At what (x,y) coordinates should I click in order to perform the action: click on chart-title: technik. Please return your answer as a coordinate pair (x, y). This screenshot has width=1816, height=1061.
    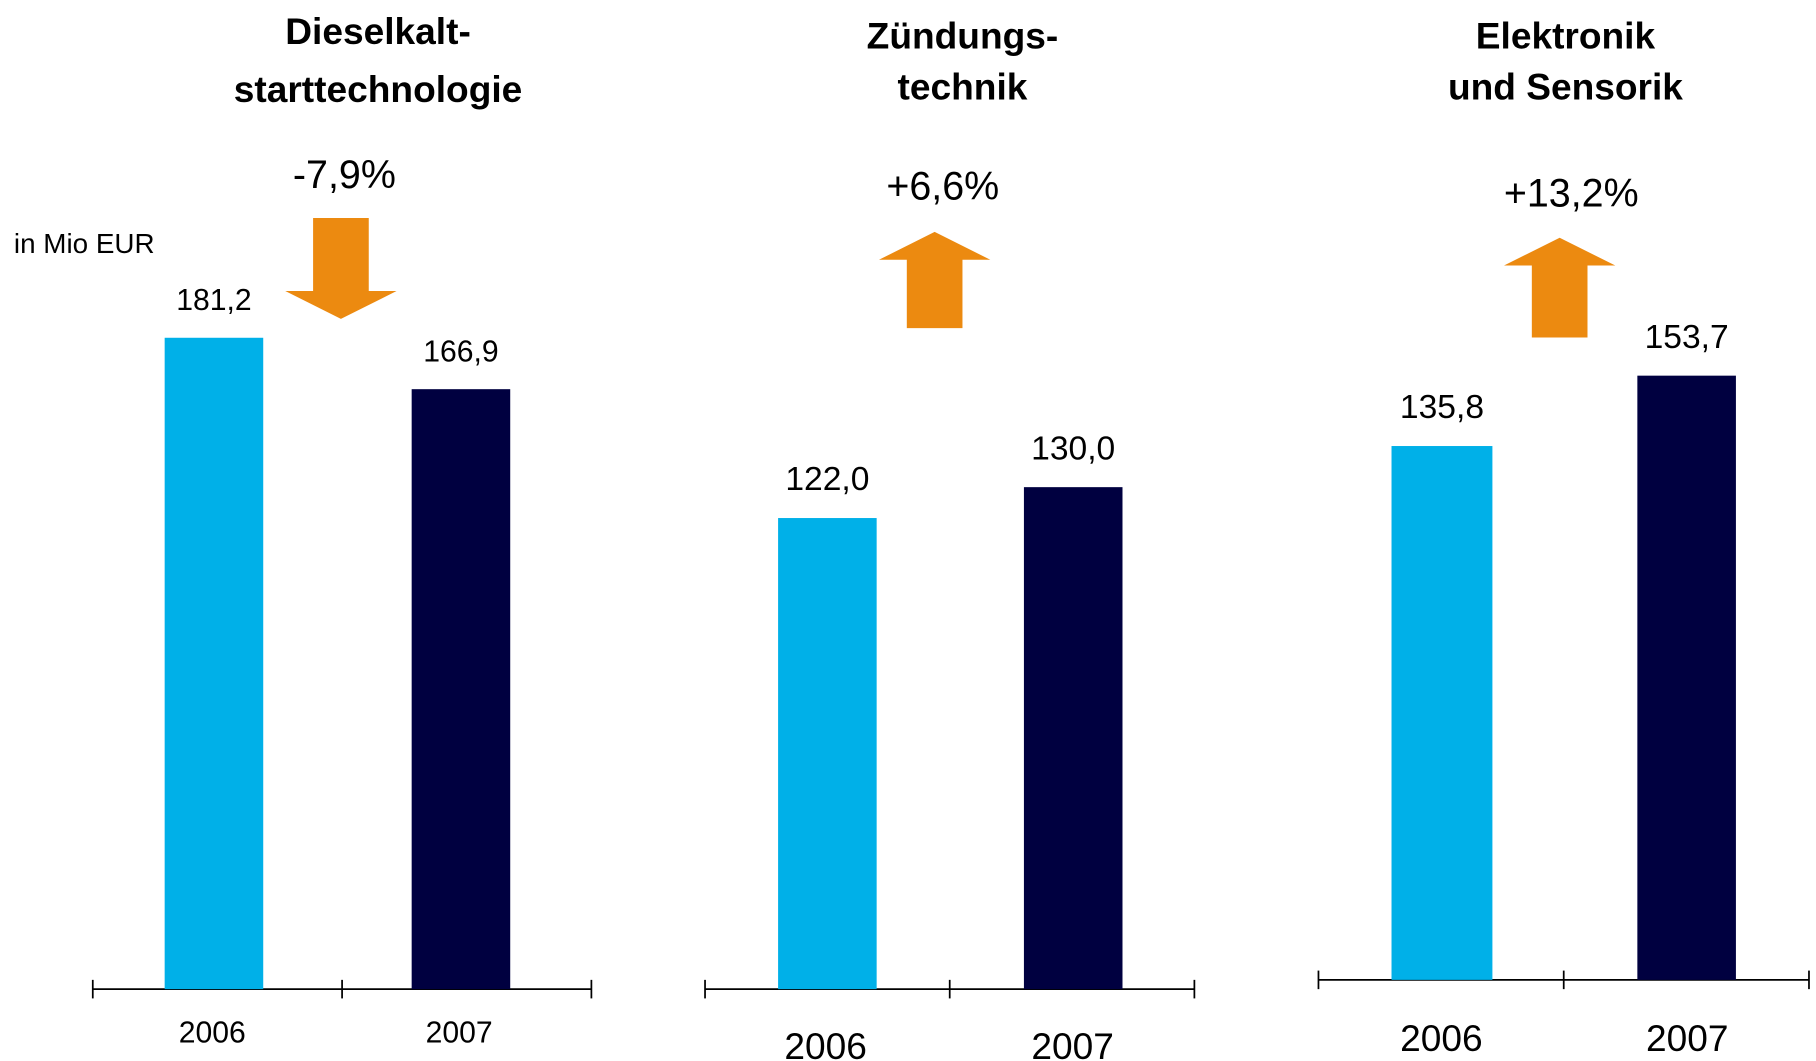
    Looking at the image, I should click on (963, 87).